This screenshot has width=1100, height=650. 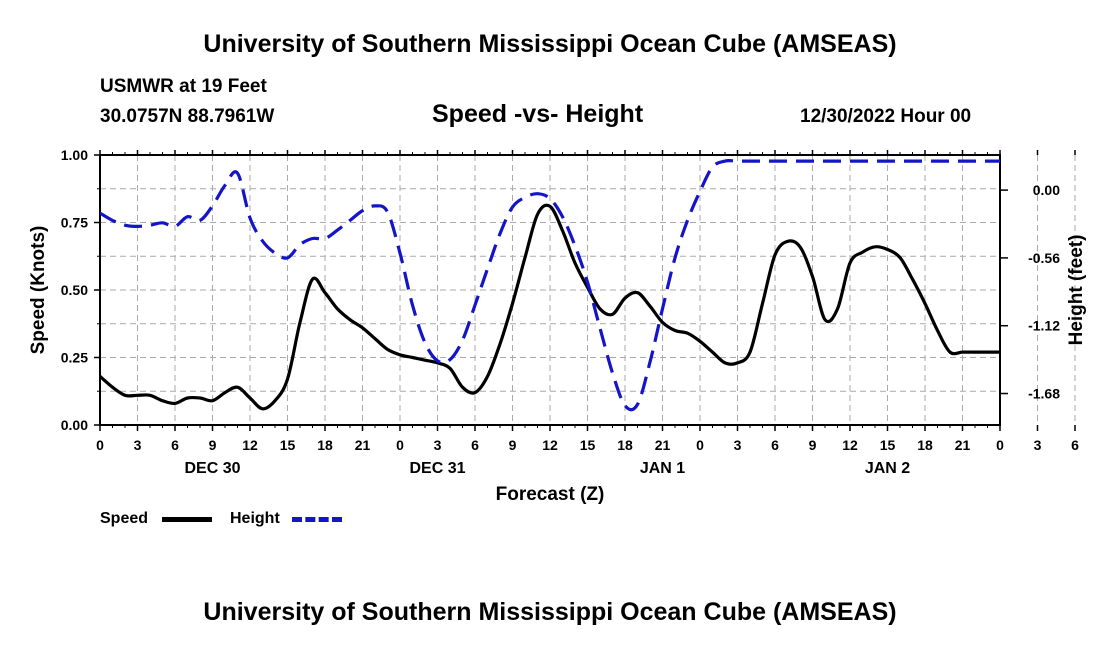 What do you see at coordinates (183, 86) in the screenshot?
I see `station-label: USMWR at 19 Feet` at bounding box center [183, 86].